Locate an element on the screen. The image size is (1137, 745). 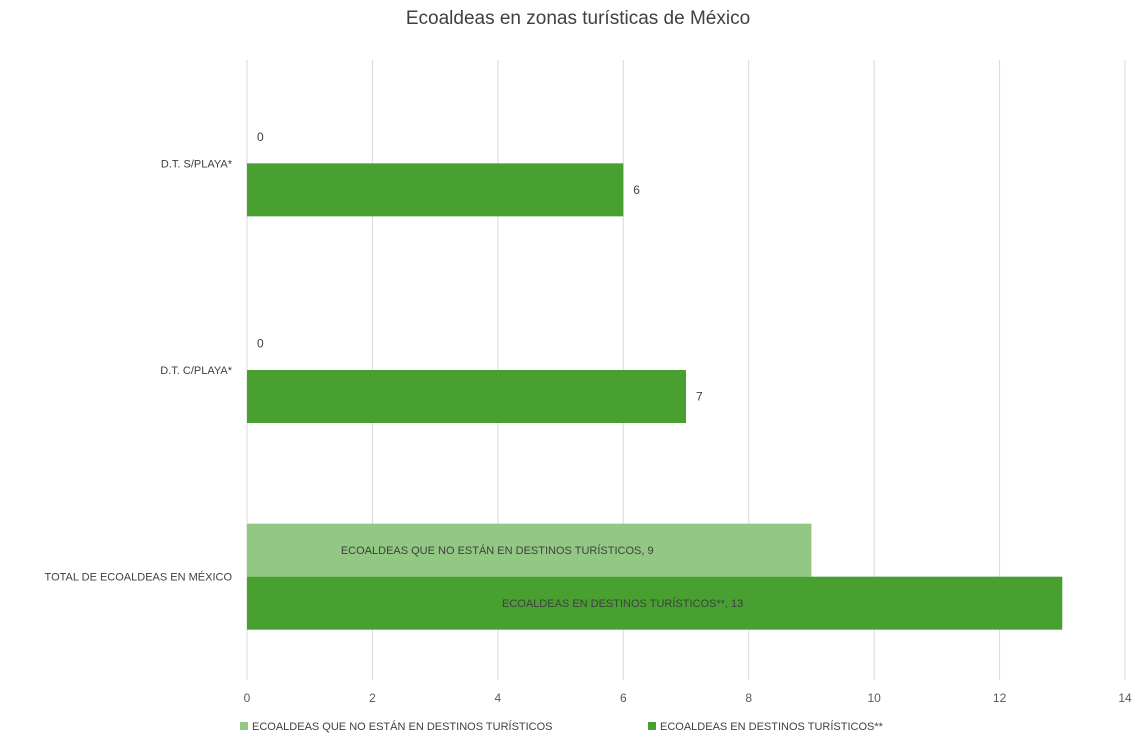
category-label: TOTAL DE ECOALDEAS EN MÉXICO is located at coordinates (139, 577).